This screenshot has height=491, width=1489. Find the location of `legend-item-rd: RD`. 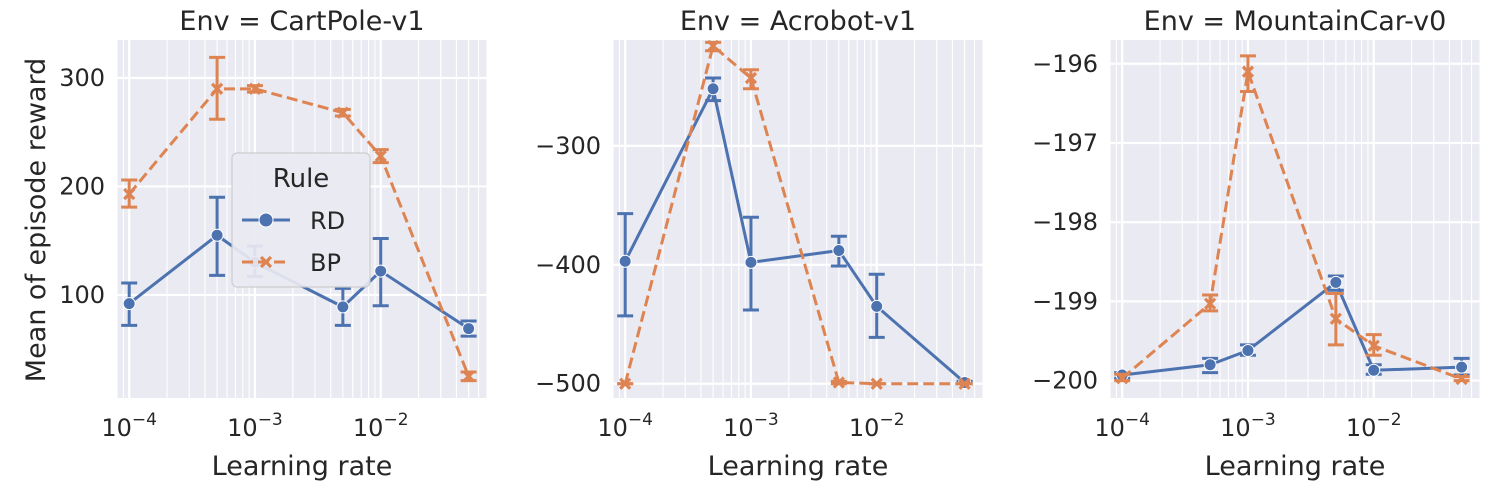

legend-item-rd: RD is located at coordinates (293, 221).